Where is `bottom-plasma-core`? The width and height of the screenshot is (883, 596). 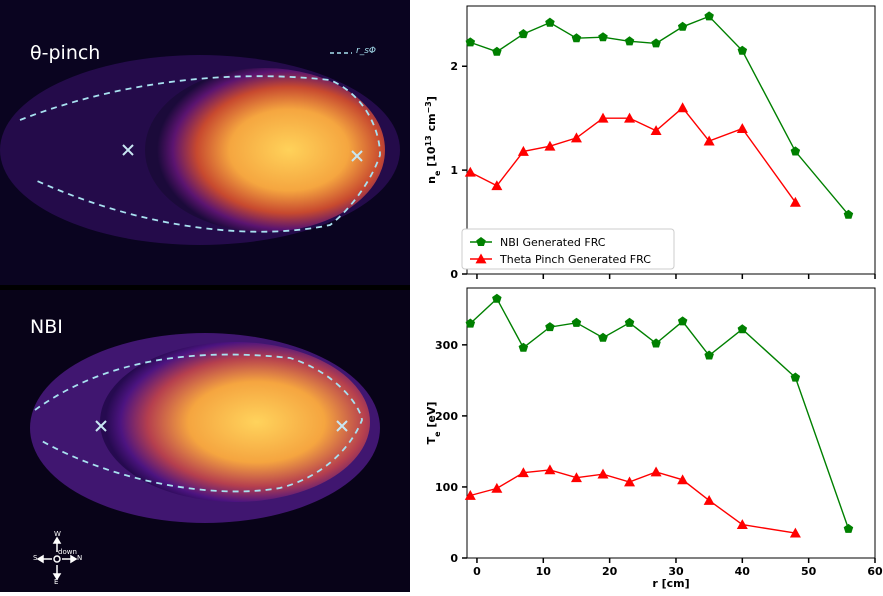
bottom-plasma-core is located at coordinates (235, 422).